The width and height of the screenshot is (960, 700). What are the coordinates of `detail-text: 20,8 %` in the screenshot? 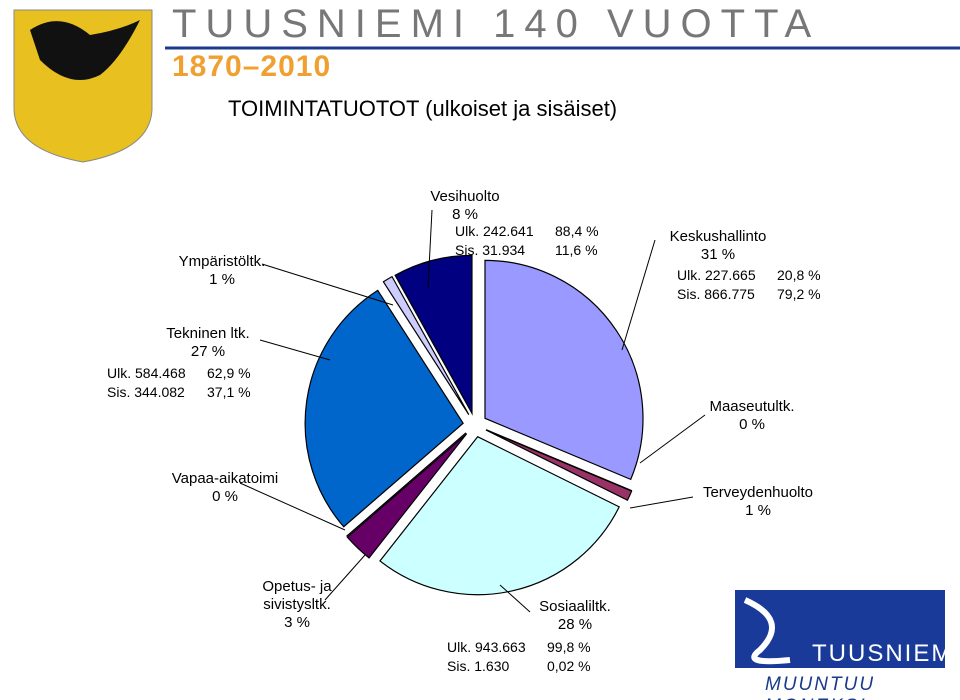 It's located at (799, 275).